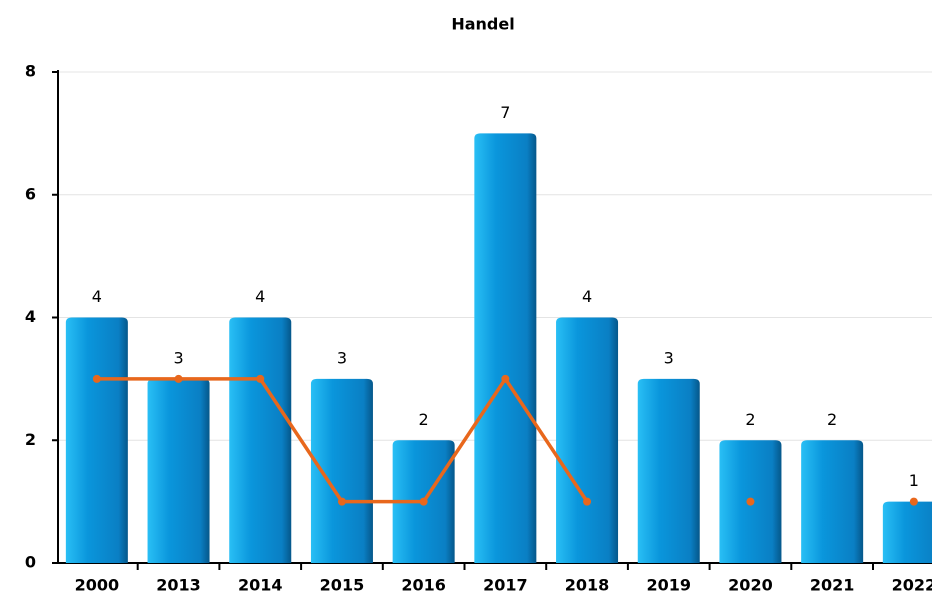 The height and width of the screenshot is (598, 932). I want to click on y-tick-label: 2, so click(30, 439).